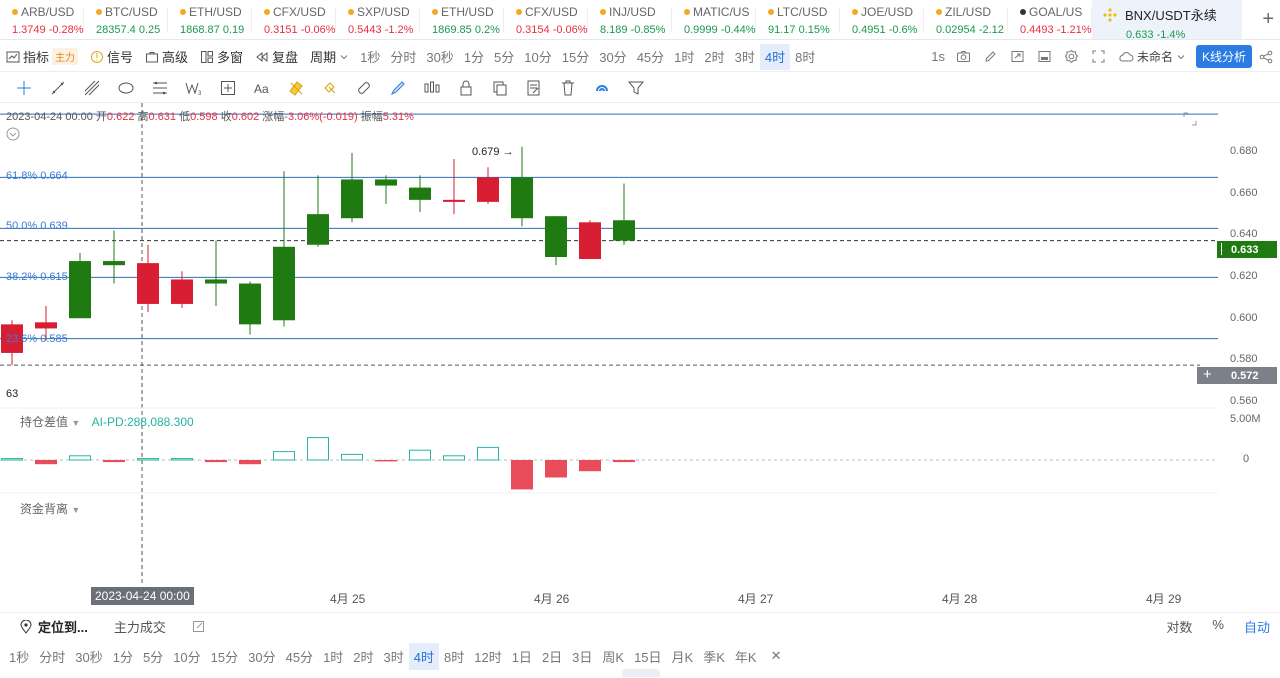 Image resolution: width=1280 pixels, height=678 pixels. What do you see at coordinates (534, 88) in the screenshot?
I see `note-tool` at bounding box center [534, 88].